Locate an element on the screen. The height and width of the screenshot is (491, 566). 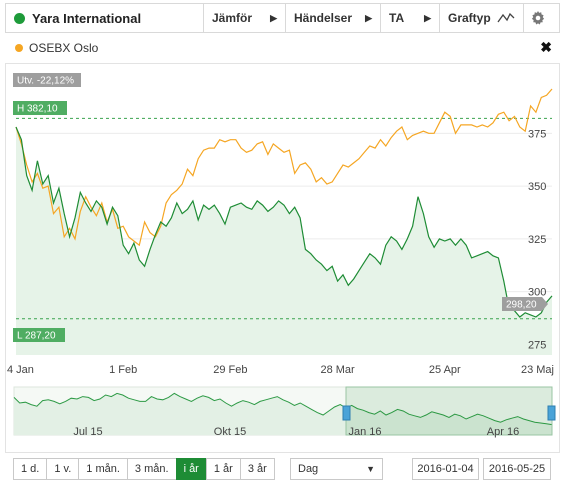
start-date-value: 2016-01-04 is located at coordinates (445, 469).